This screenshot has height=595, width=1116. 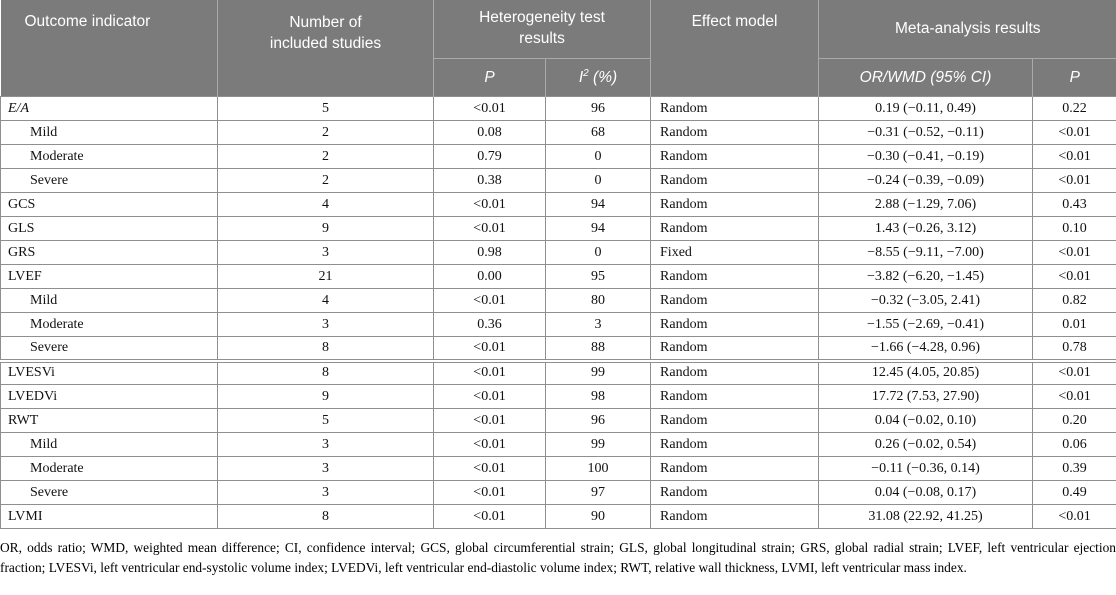 I want to click on cell-meta-p: 0.20, so click(x=1074, y=420).